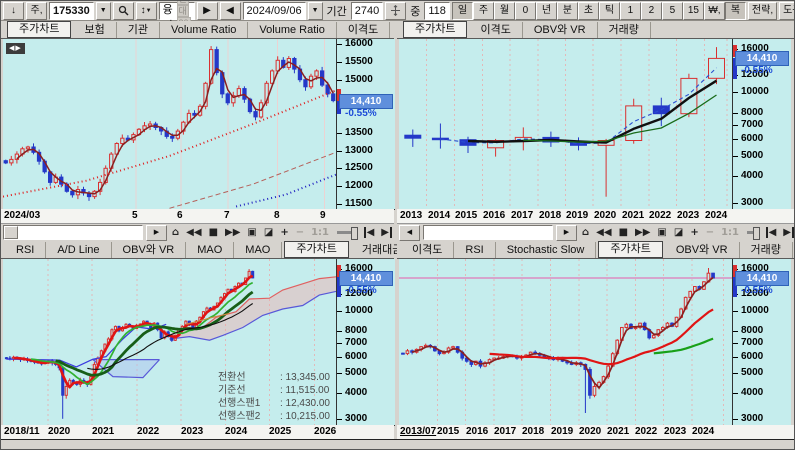 The height and width of the screenshot is (450, 795). I want to click on tab-br-1: RSI, so click(475, 249).